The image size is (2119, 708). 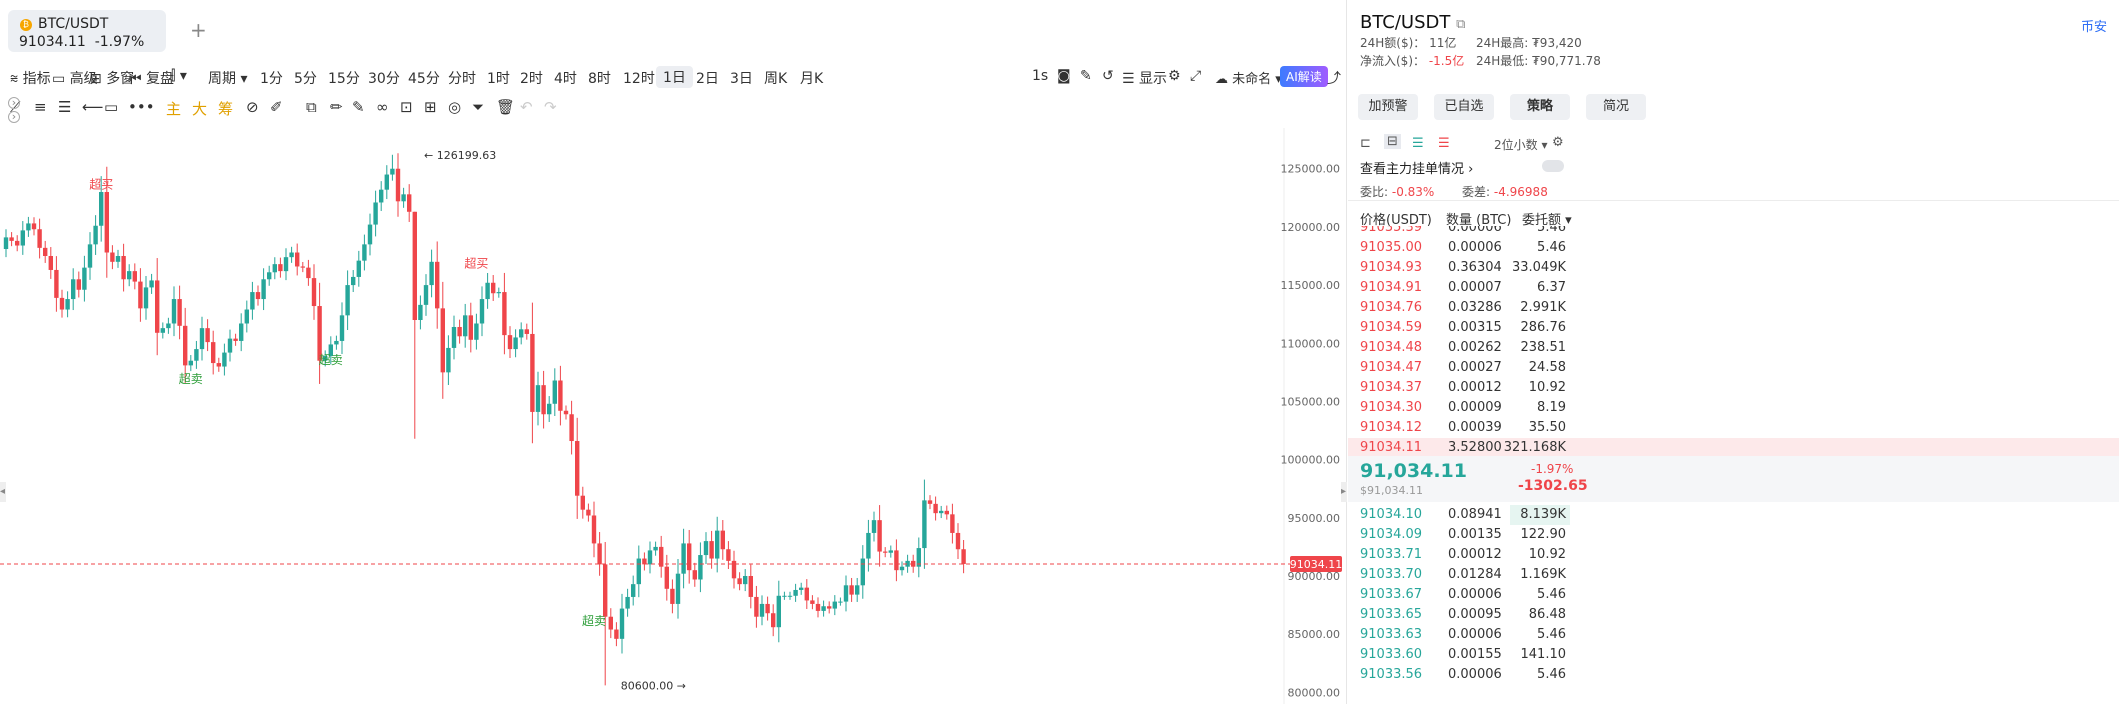 I want to click on period-2h: 2时, so click(x=531, y=79).